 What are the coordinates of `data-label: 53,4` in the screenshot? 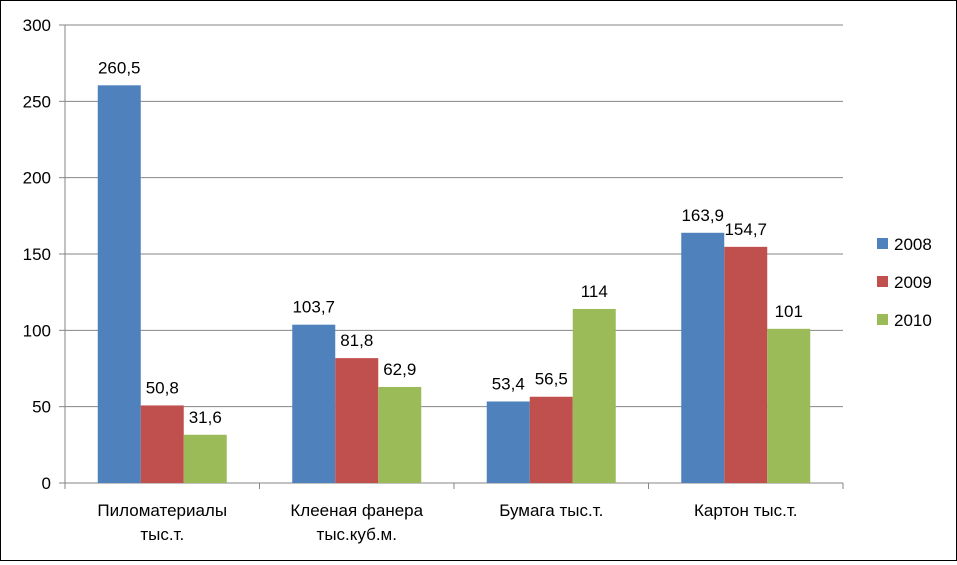 It's located at (508, 383).